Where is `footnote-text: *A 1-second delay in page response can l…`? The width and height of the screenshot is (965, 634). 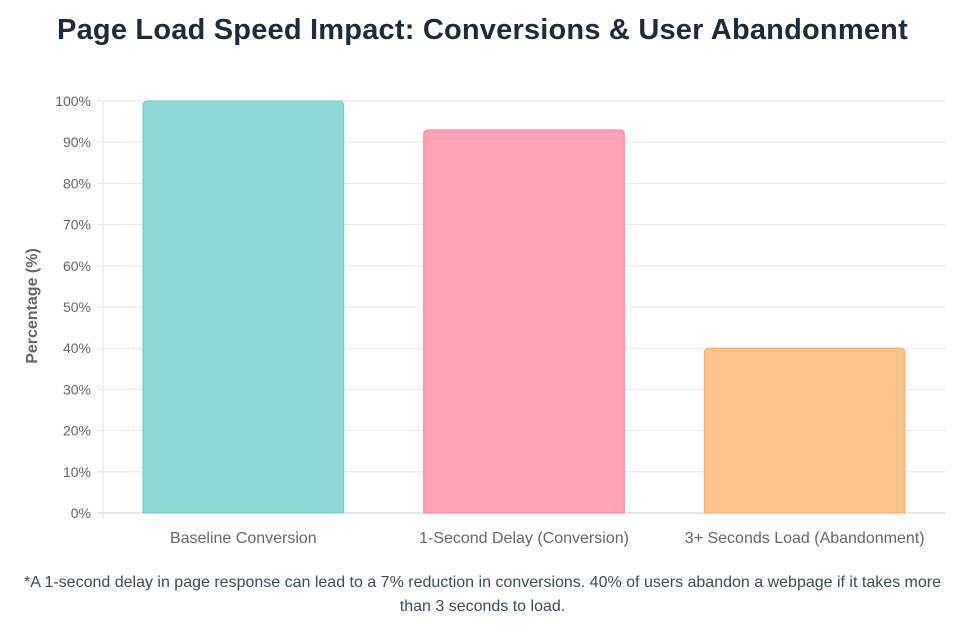 footnote-text: *A 1-second delay in page response can l… is located at coordinates (482, 594).